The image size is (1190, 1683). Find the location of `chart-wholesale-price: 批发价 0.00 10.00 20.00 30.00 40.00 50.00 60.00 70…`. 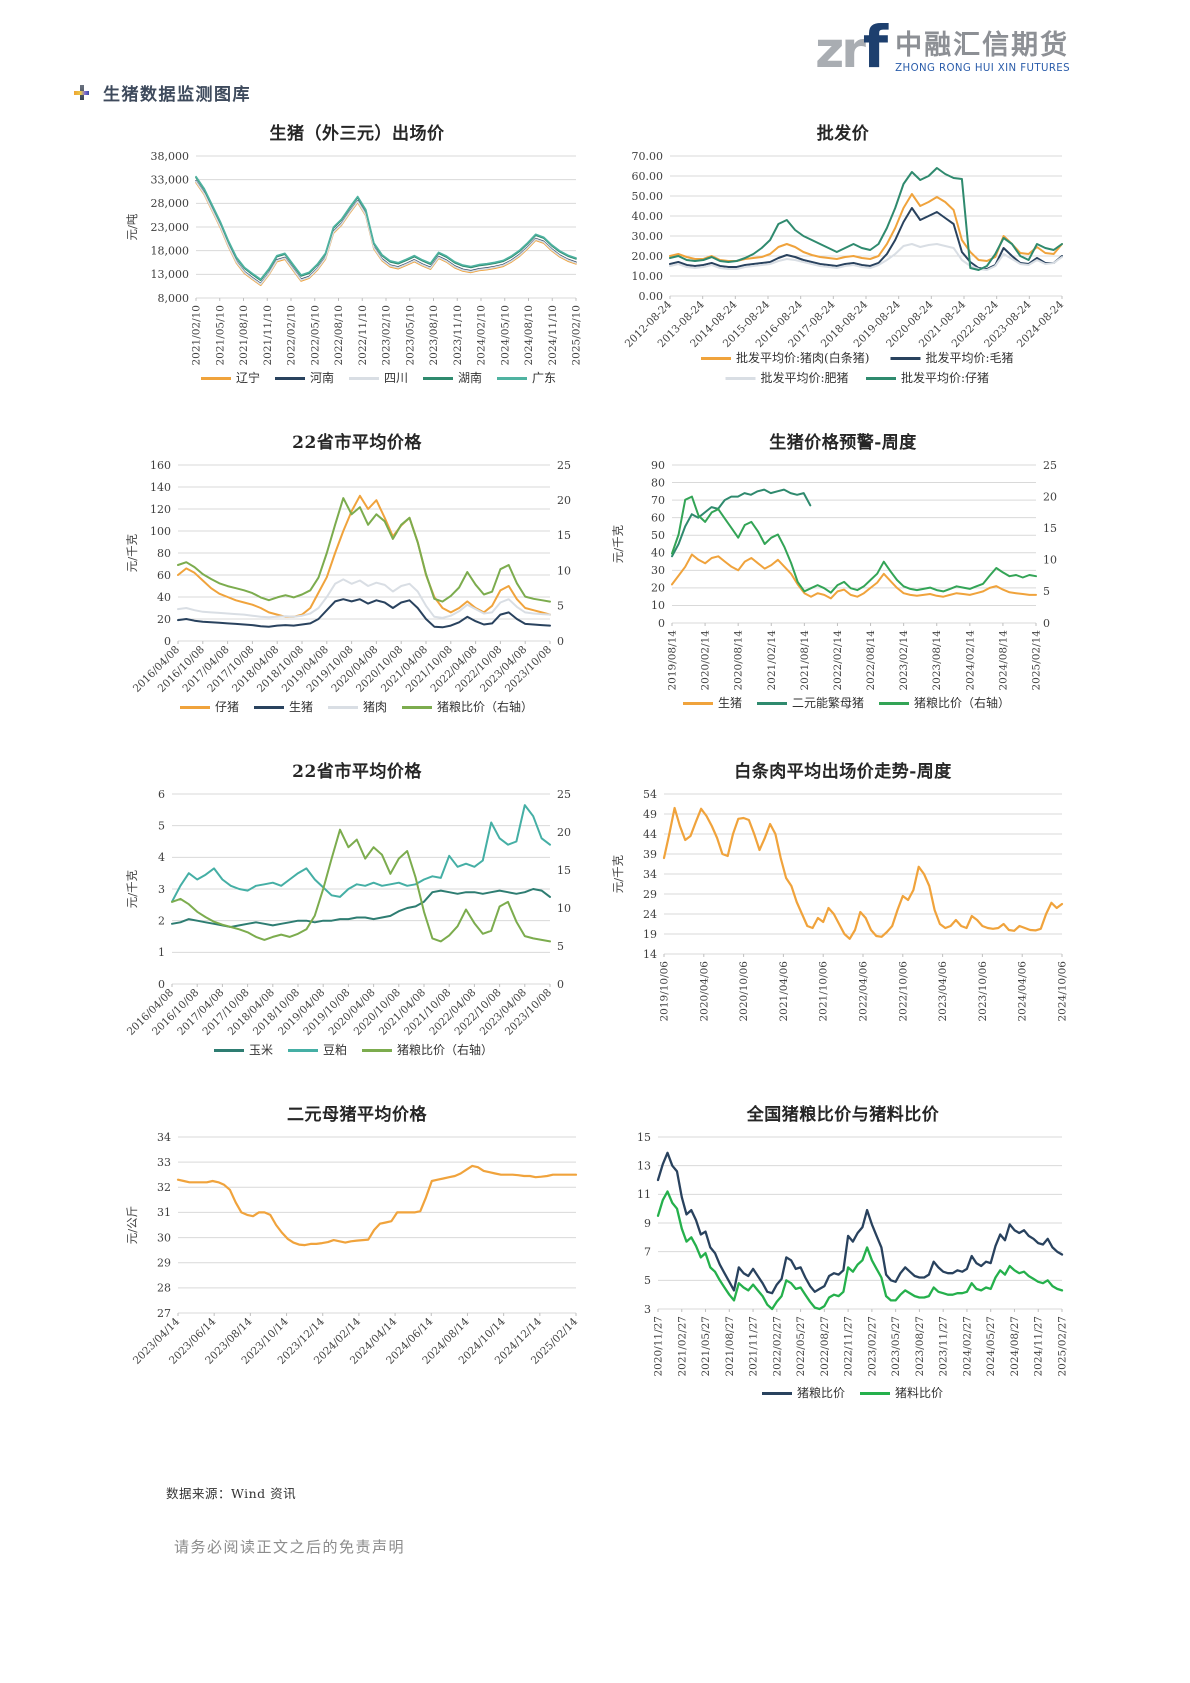

chart-wholesale-price: 批发价 0.00 10.00 20.00 30.00 40.00 50.00 60.00 70… is located at coordinates (843, 261).